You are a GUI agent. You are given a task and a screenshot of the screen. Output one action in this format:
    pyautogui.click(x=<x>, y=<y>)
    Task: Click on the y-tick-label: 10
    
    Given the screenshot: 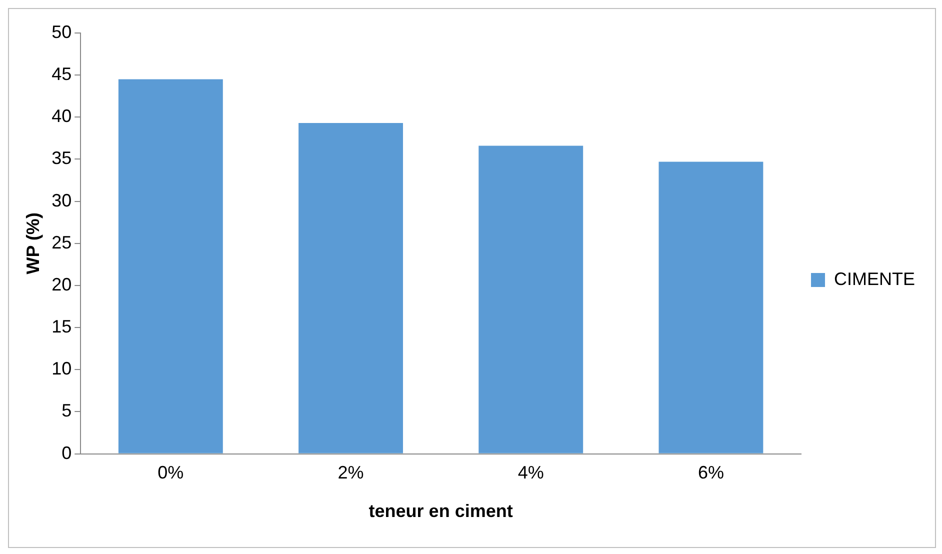 What is the action you would take?
    pyautogui.click(x=62, y=368)
    